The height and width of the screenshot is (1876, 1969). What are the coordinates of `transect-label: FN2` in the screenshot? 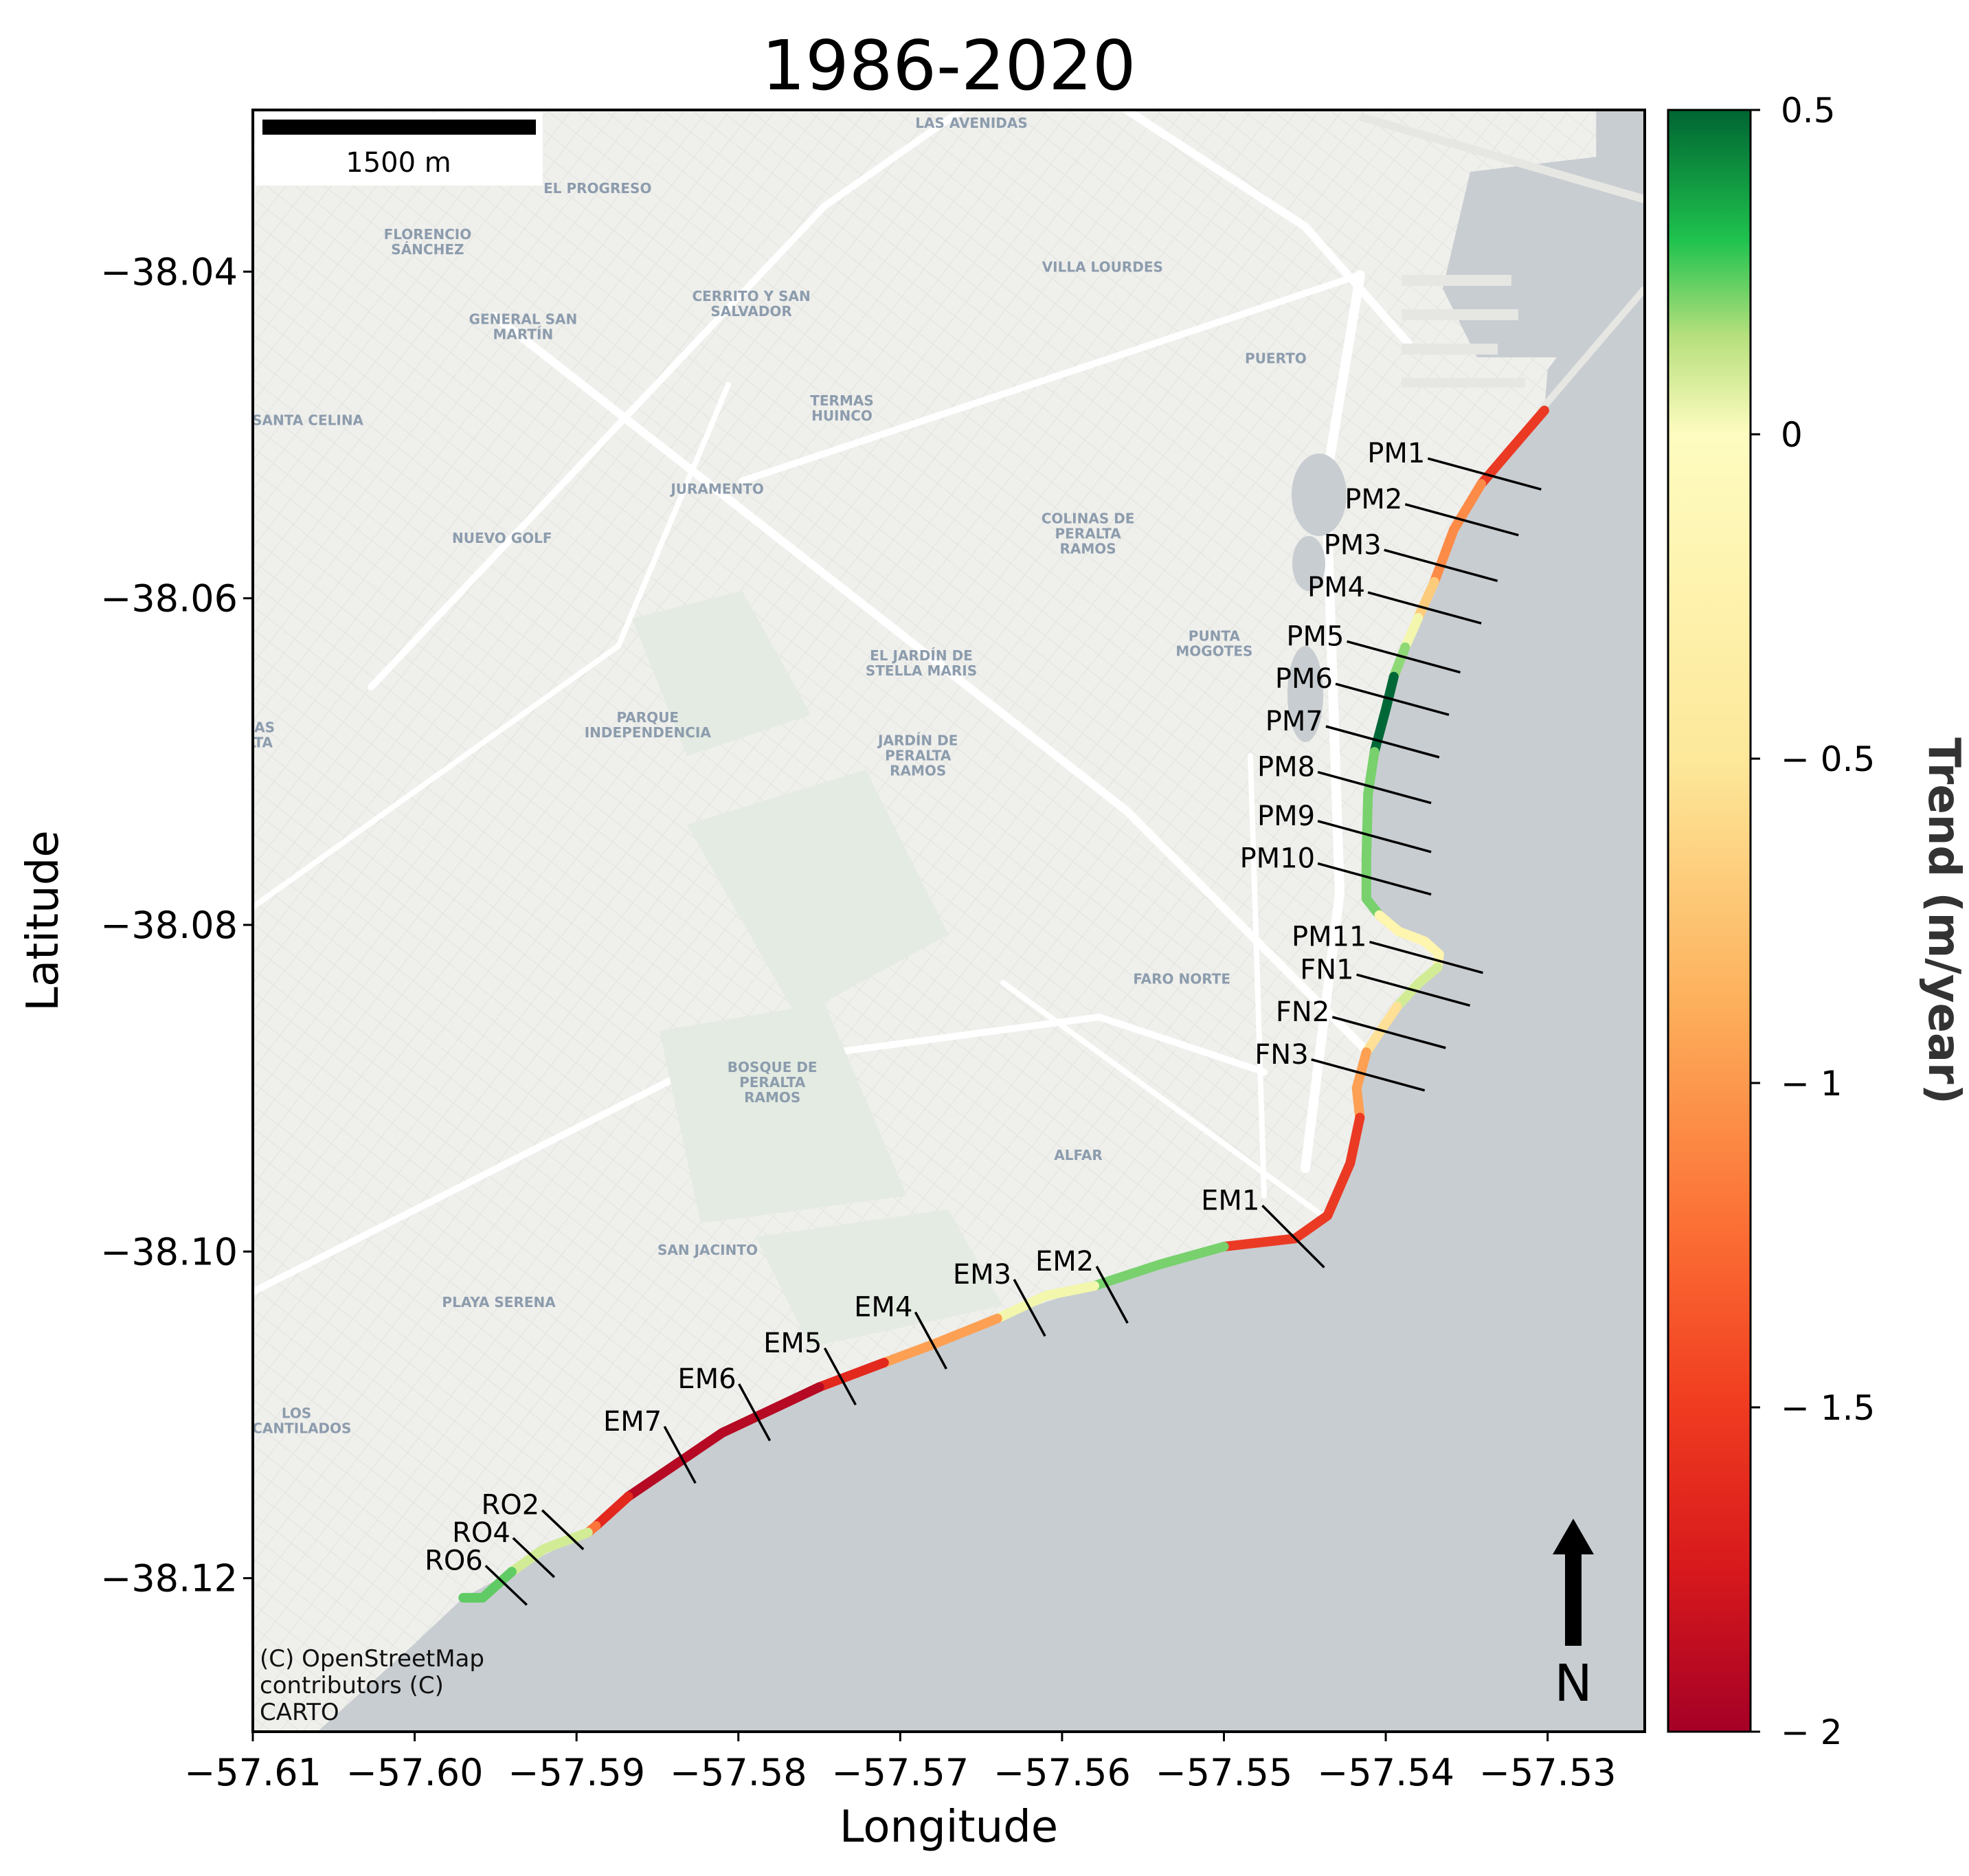 It's located at (1303, 1012).